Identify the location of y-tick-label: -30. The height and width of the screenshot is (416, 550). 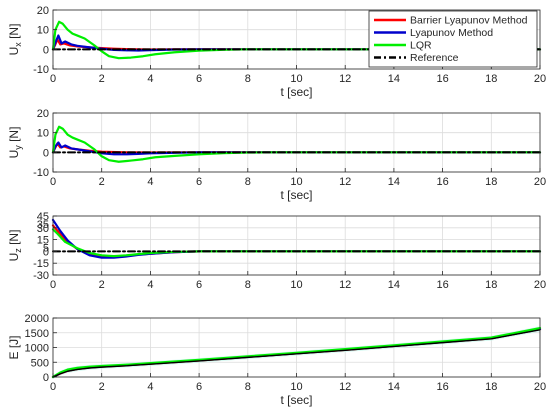
(41, 276).